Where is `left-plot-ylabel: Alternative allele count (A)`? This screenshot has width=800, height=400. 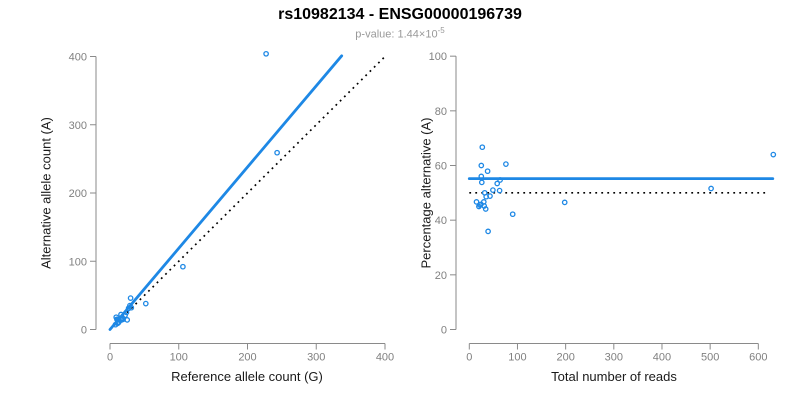
left-plot-ylabel: Alternative allele count (A) is located at coordinates (46, 193).